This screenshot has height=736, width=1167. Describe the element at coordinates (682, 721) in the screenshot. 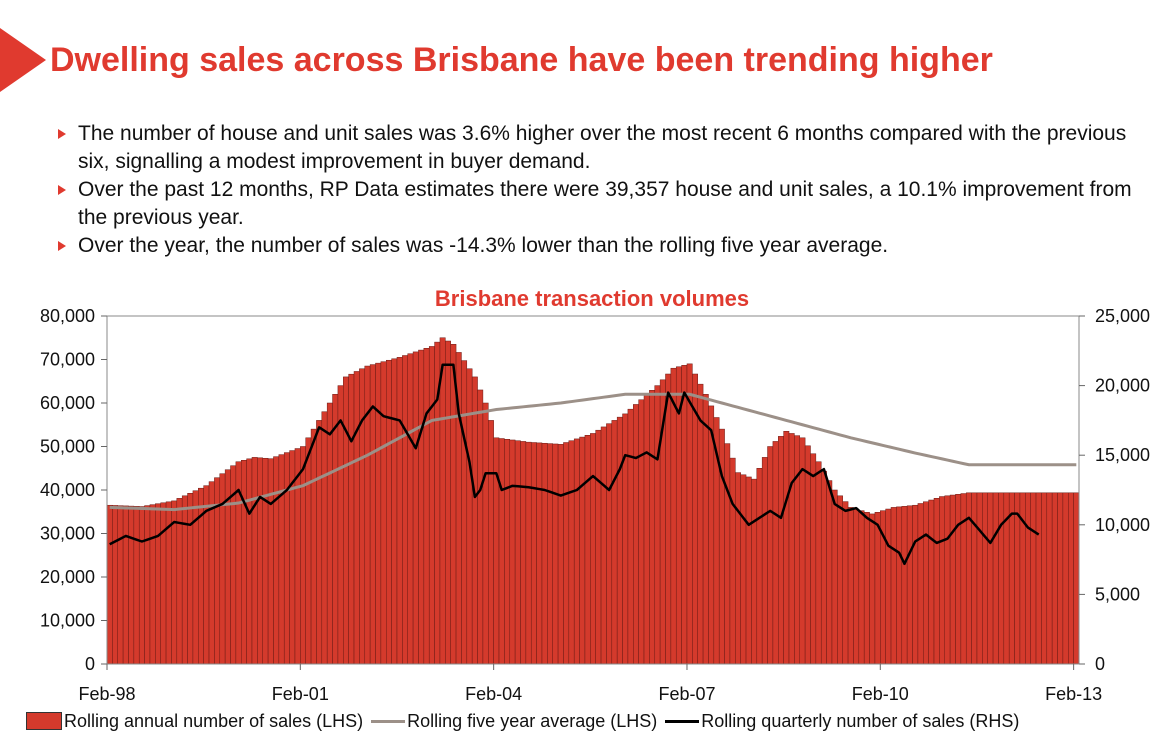

I see `legend-swatch-line-icon` at that location.